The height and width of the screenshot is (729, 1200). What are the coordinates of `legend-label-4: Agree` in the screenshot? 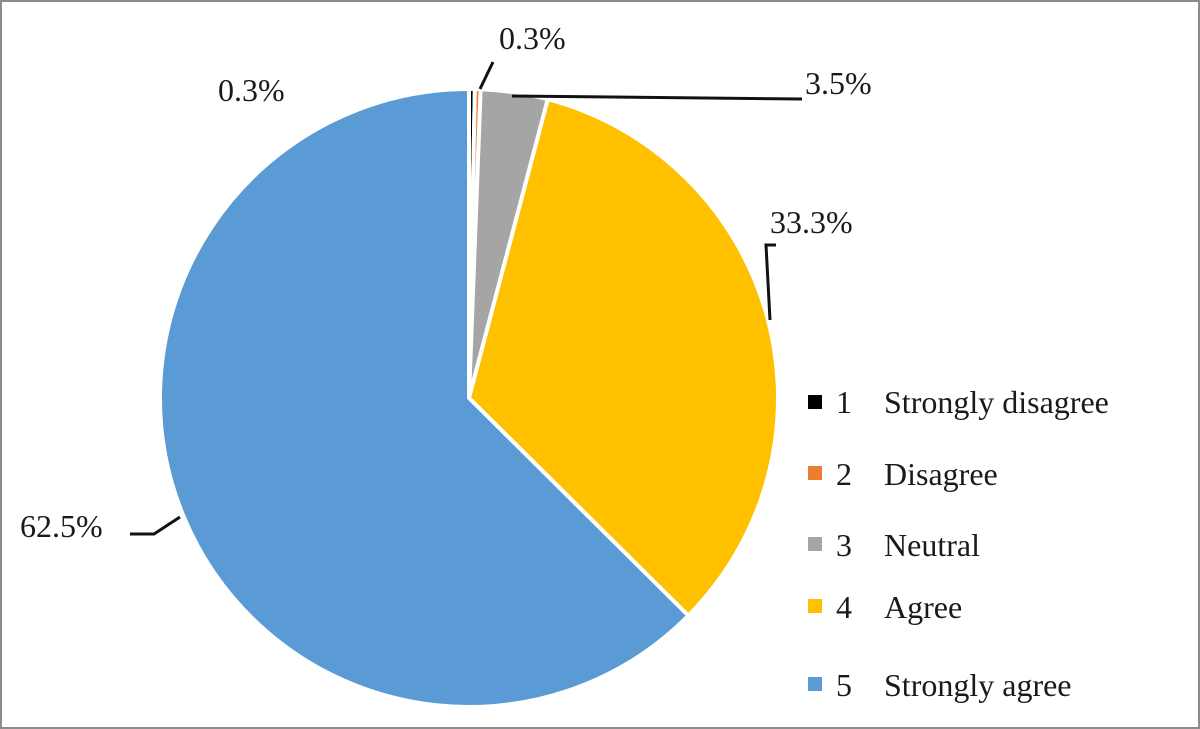 It's located at (923, 607).